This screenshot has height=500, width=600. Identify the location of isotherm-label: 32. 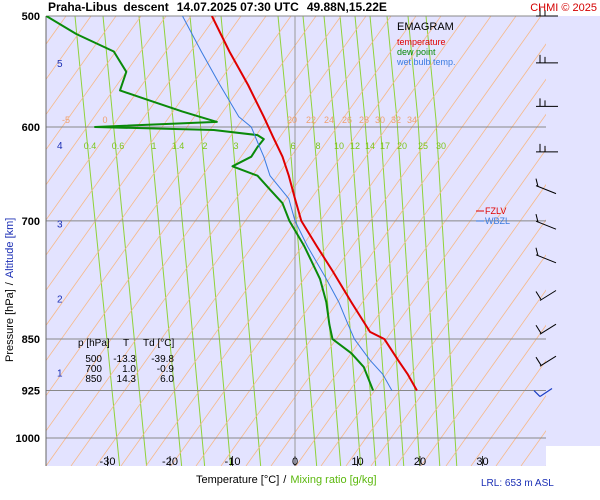
(396, 120).